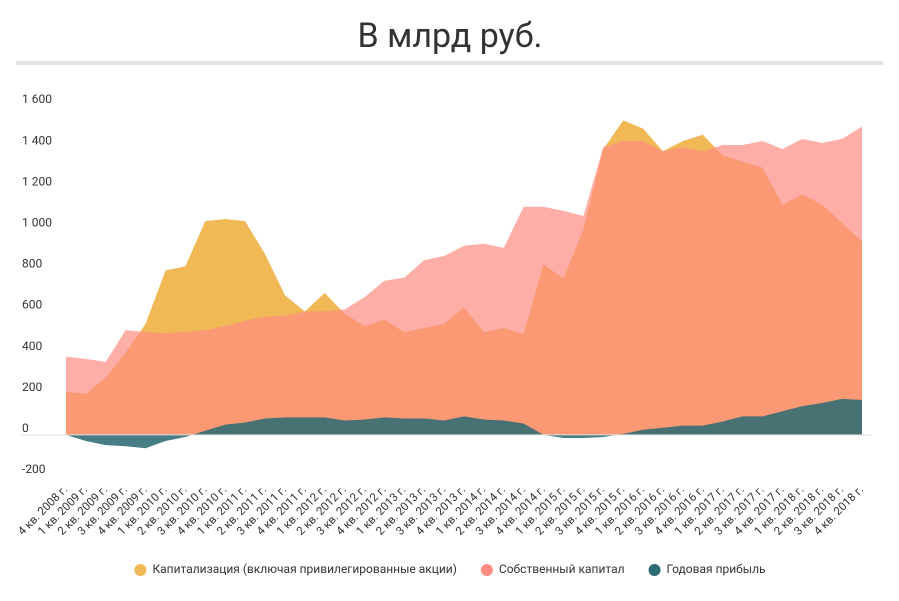 The image size is (899, 601). Describe the element at coordinates (32, 346) in the screenshot. I see `y-tick-label: 400` at that location.